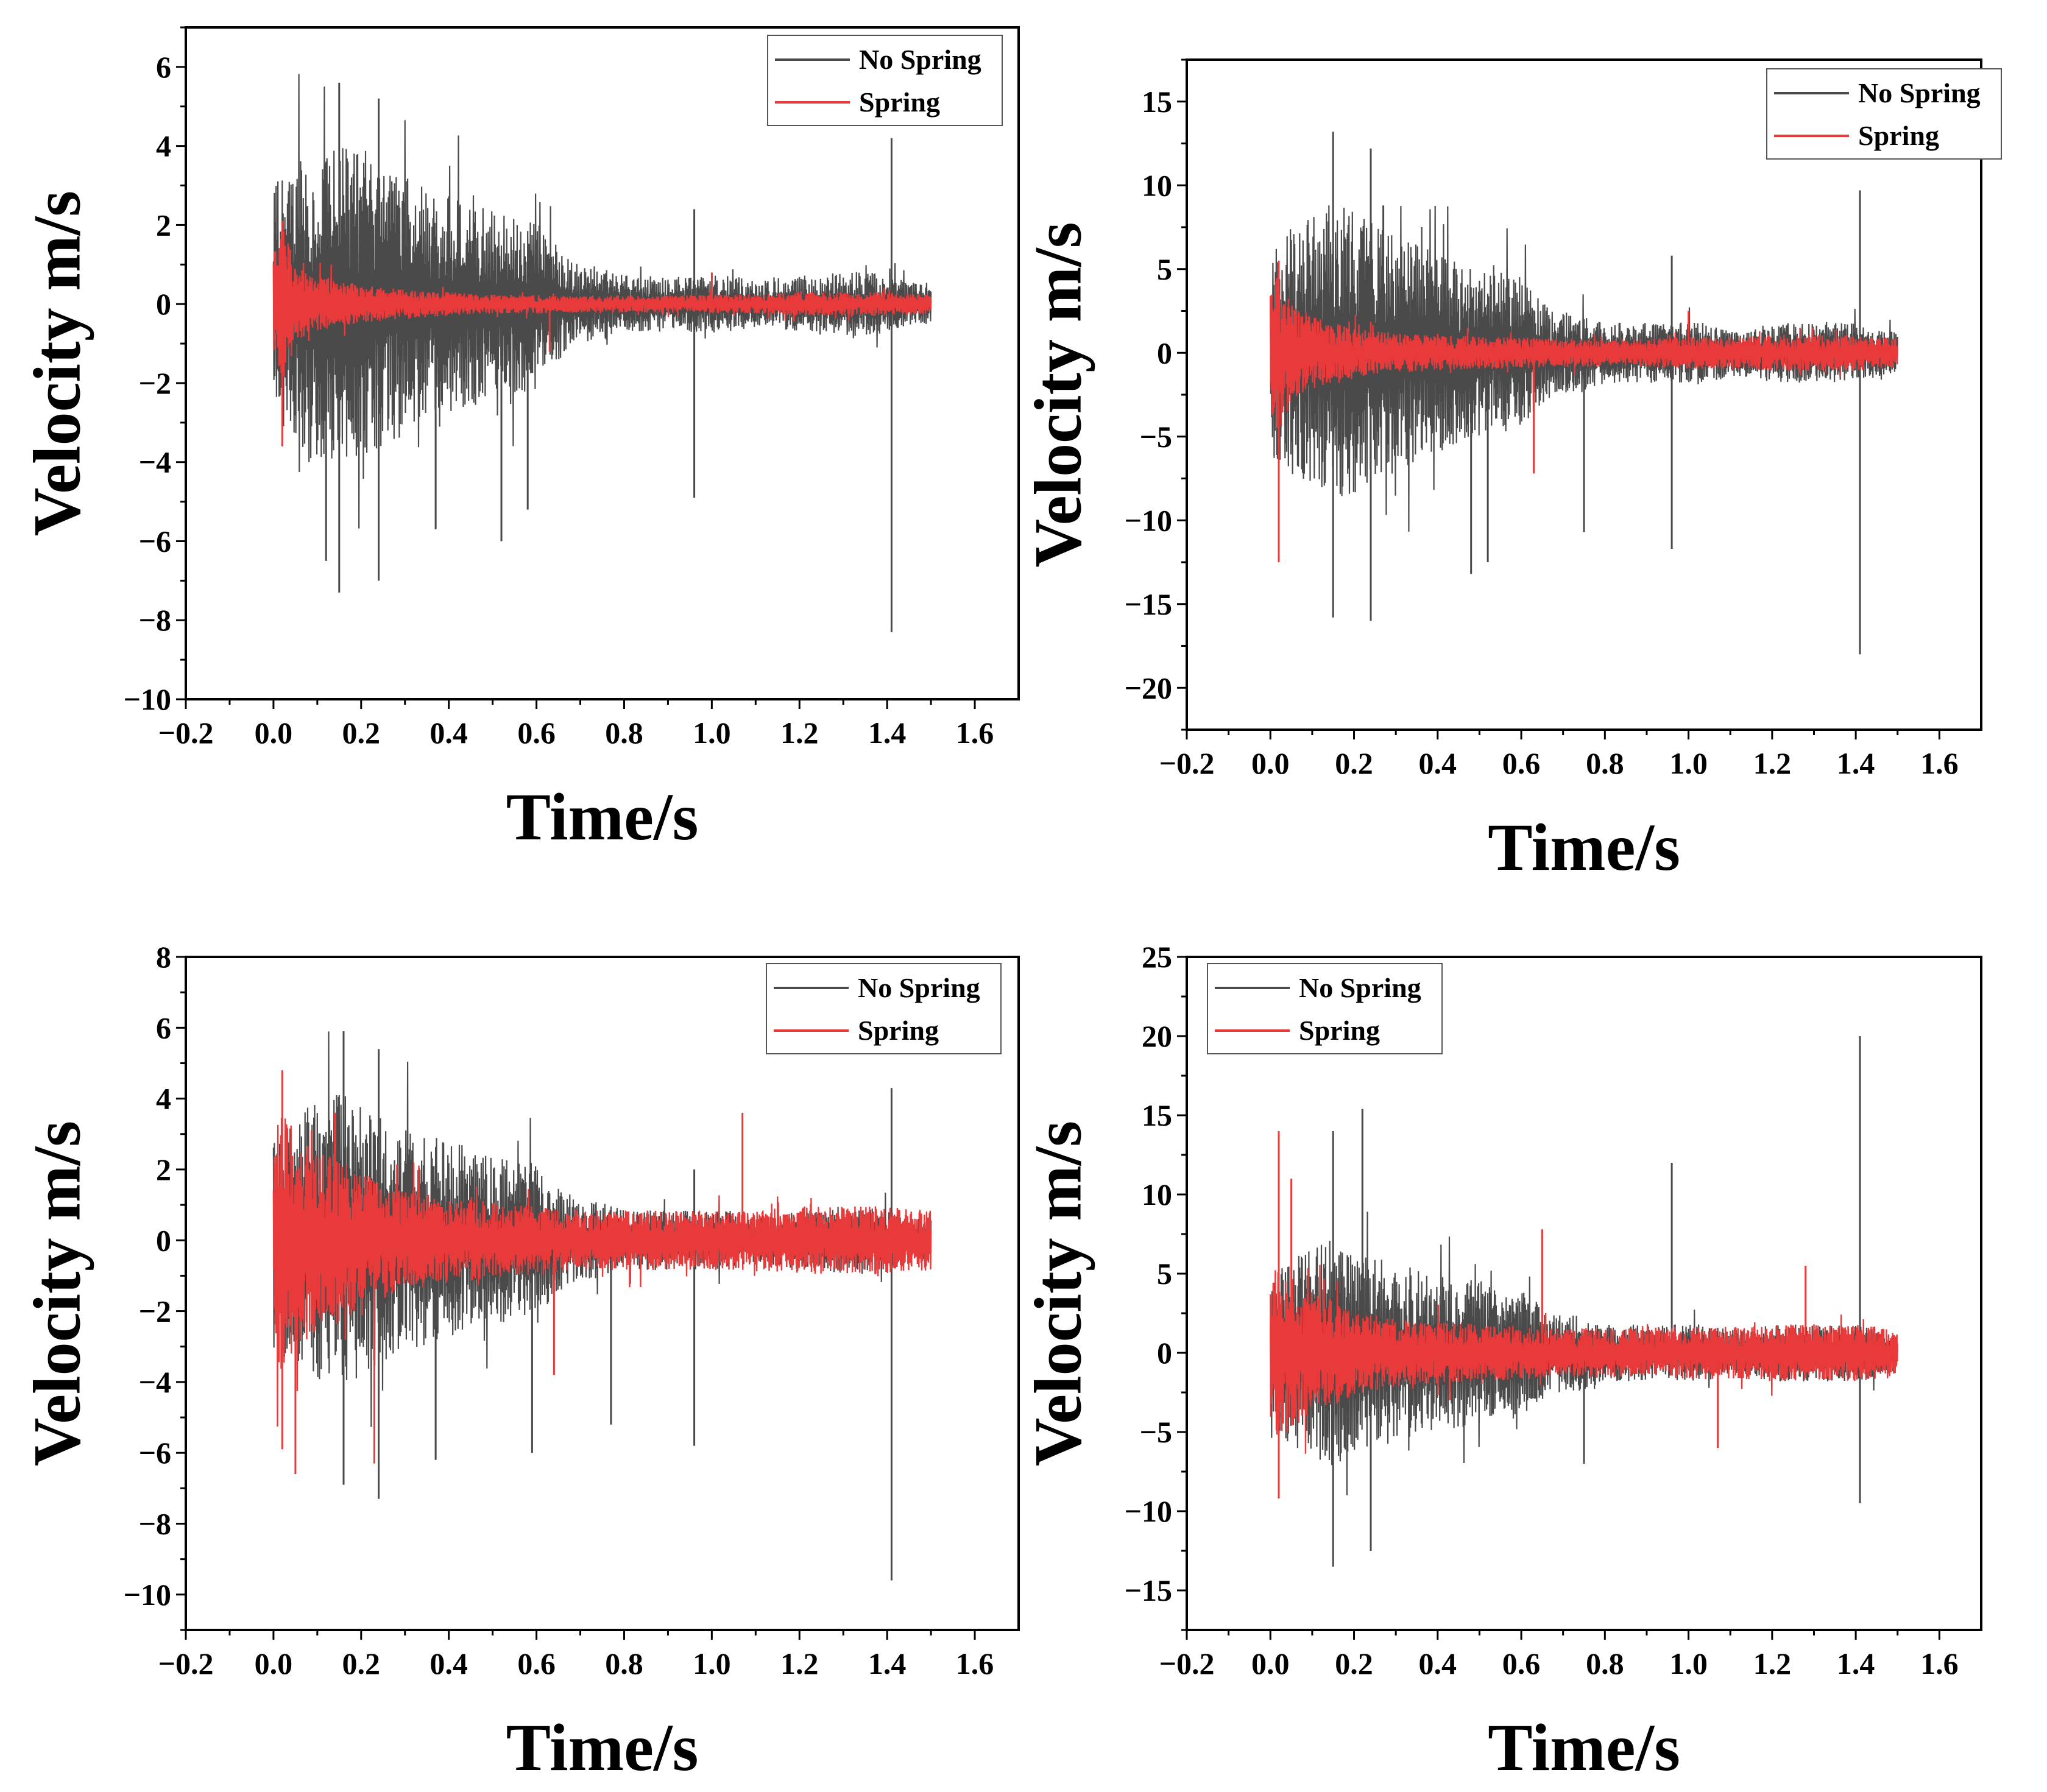 The width and height of the screenshot is (2047, 1792). What do you see at coordinates (1164, 269) in the screenshot?
I see `y-tick-label: 5` at bounding box center [1164, 269].